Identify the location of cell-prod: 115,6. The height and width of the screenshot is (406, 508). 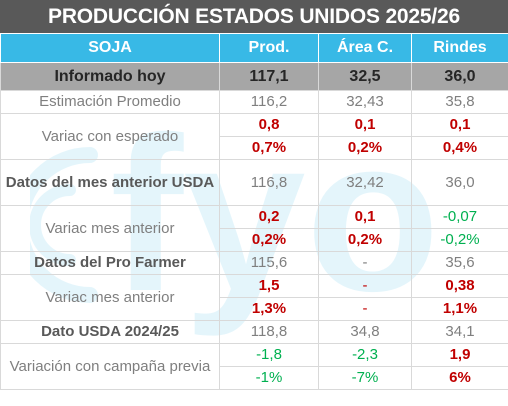
(269, 263).